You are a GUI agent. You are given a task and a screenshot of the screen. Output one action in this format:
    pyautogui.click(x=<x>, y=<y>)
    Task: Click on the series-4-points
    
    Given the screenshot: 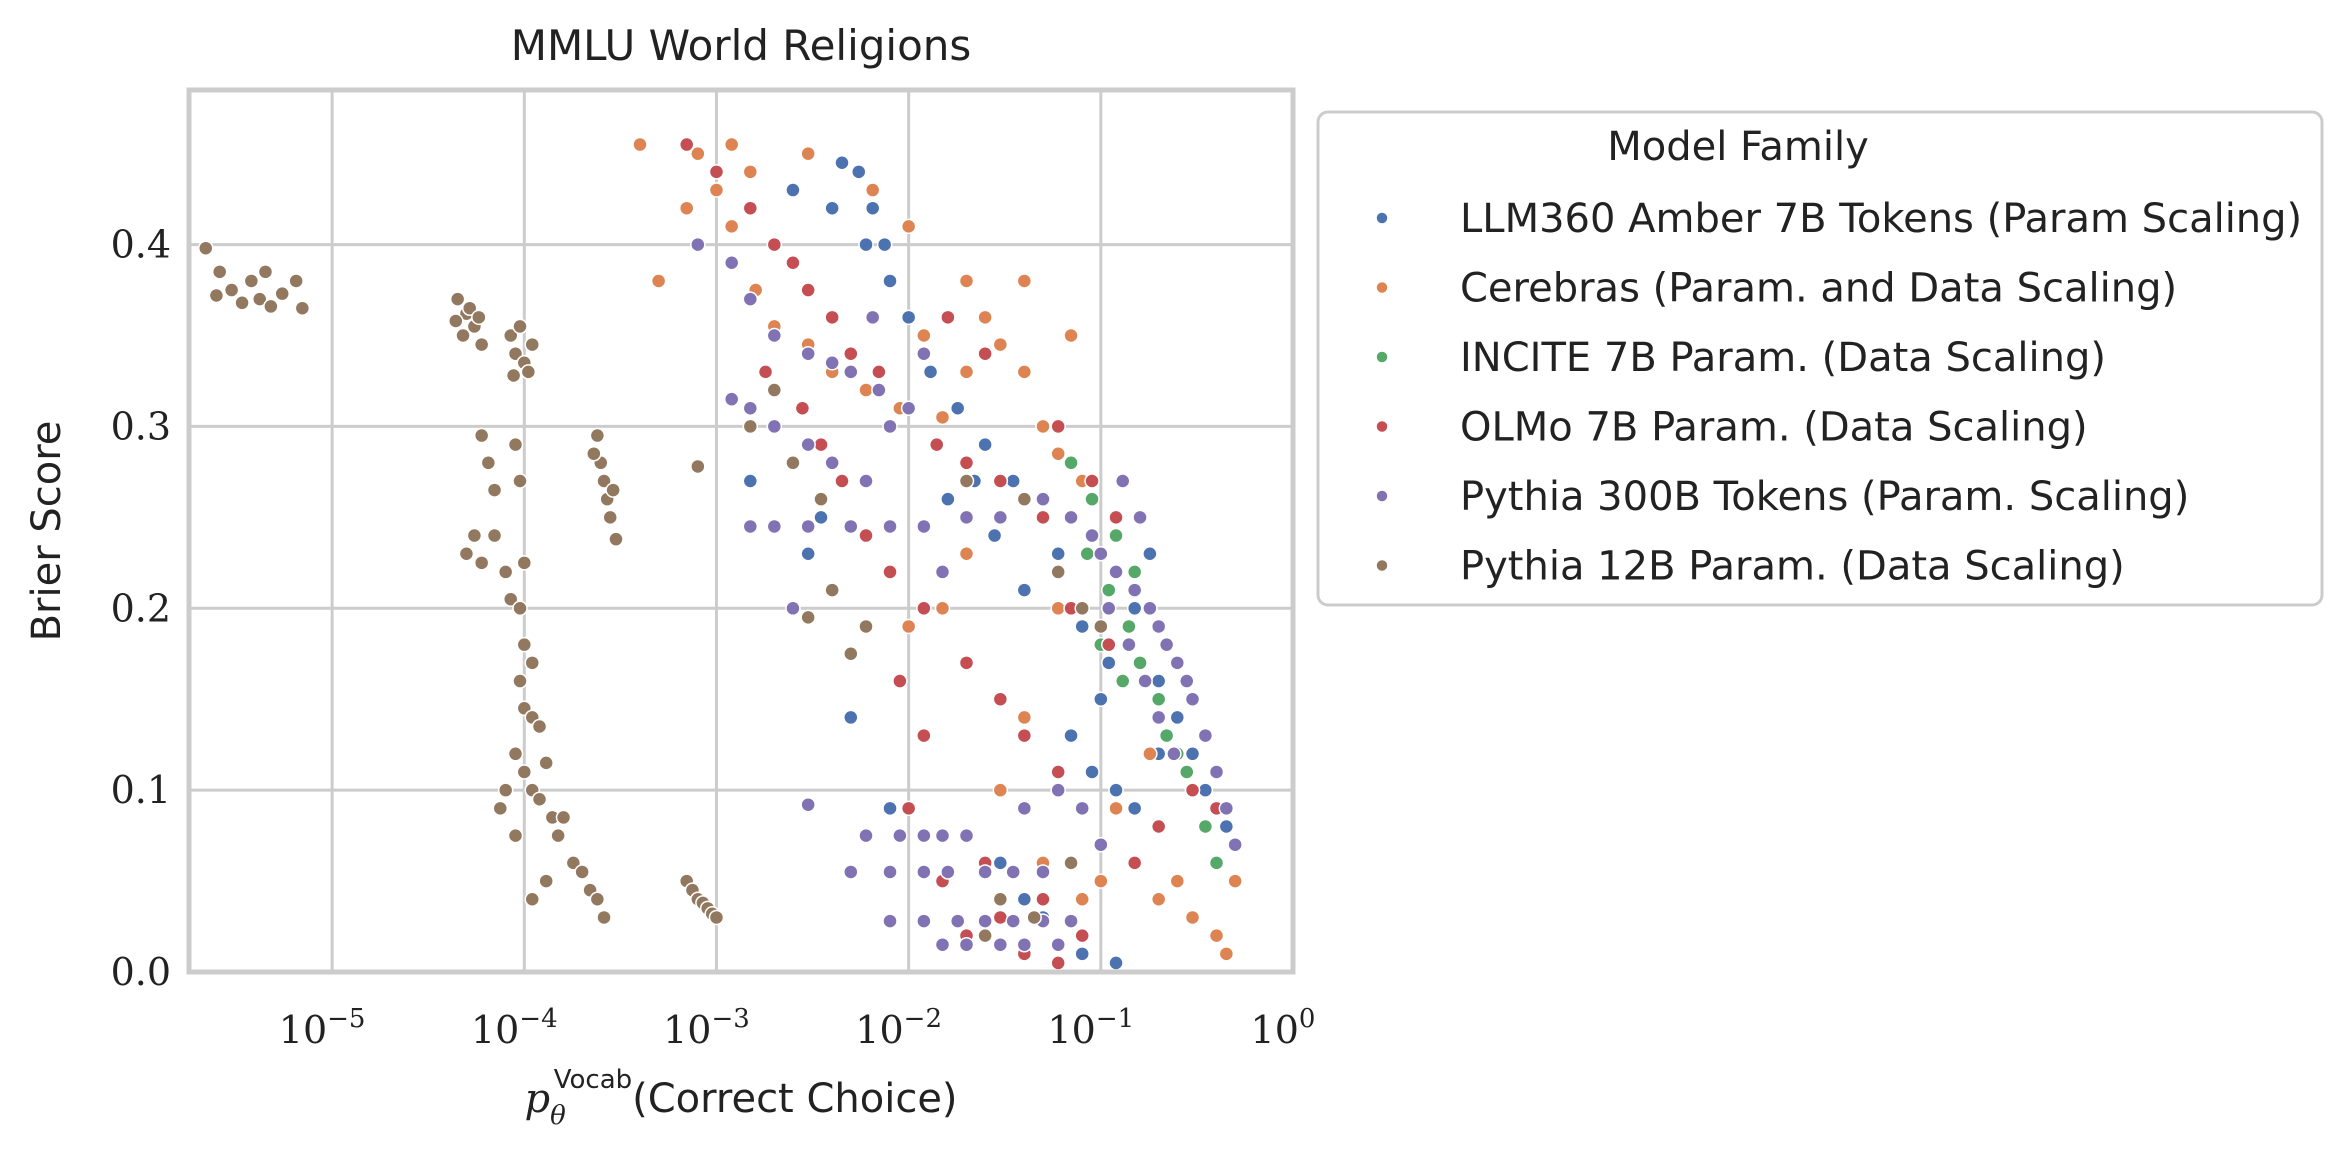 What is the action you would take?
    pyautogui.click(x=966, y=594)
    